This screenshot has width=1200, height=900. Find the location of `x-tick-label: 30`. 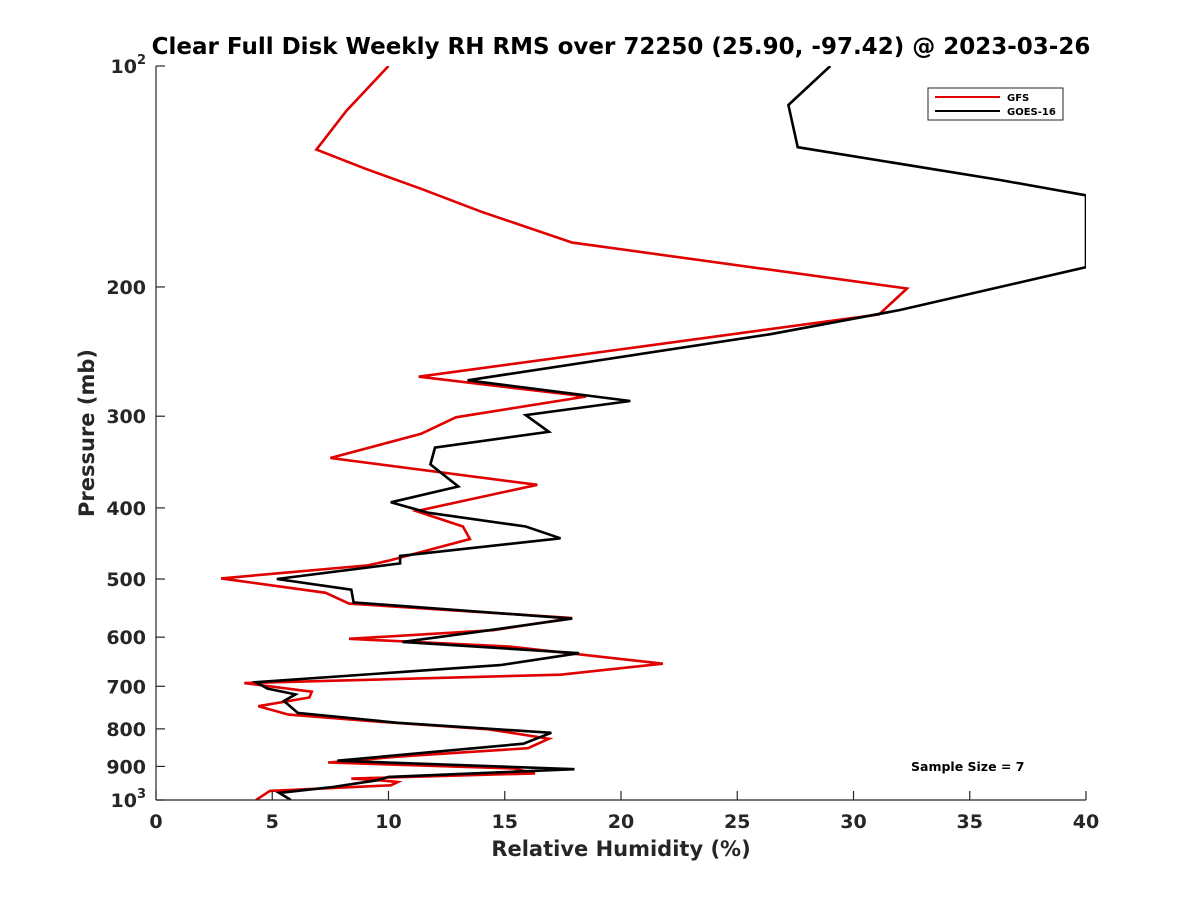

x-tick-label: 30 is located at coordinates (853, 822).